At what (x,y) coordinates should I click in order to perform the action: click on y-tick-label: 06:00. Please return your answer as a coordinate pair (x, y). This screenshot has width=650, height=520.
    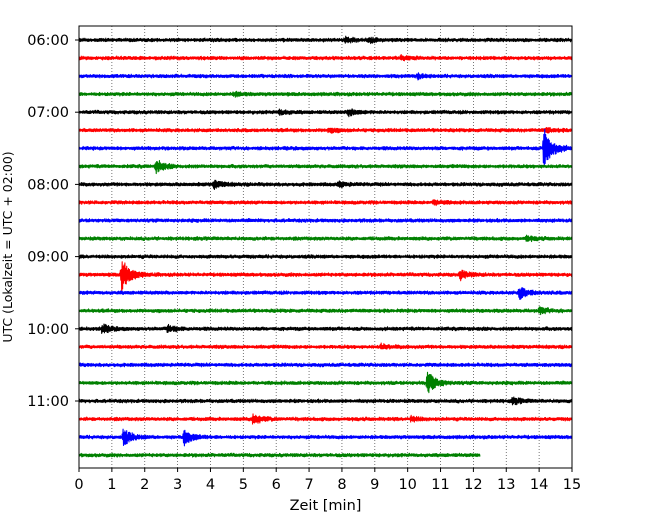
    Looking at the image, I should click on (48, 41).